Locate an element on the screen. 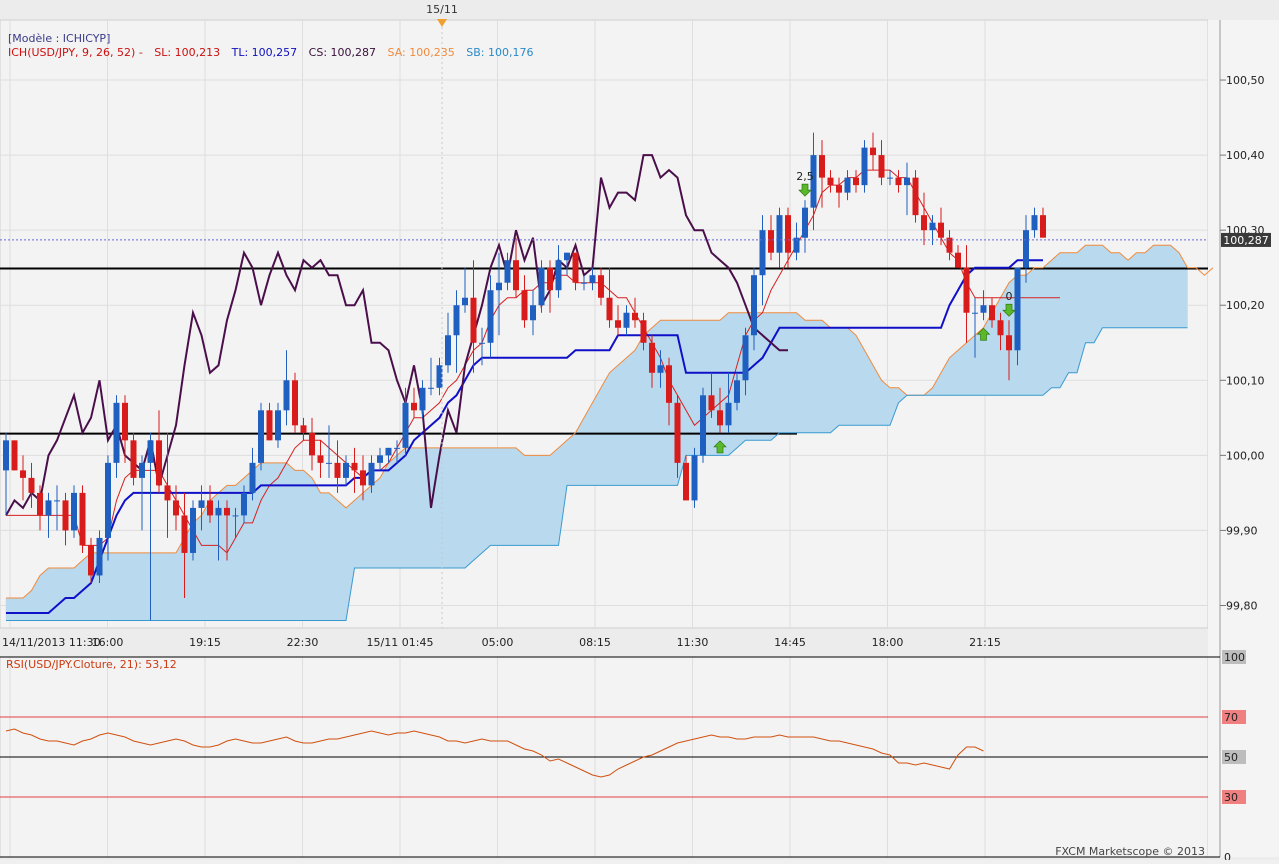  rsi-legend: RSI(USD/JPY.Cloture, 21): 53,12 is located at coordinates (91, 664).